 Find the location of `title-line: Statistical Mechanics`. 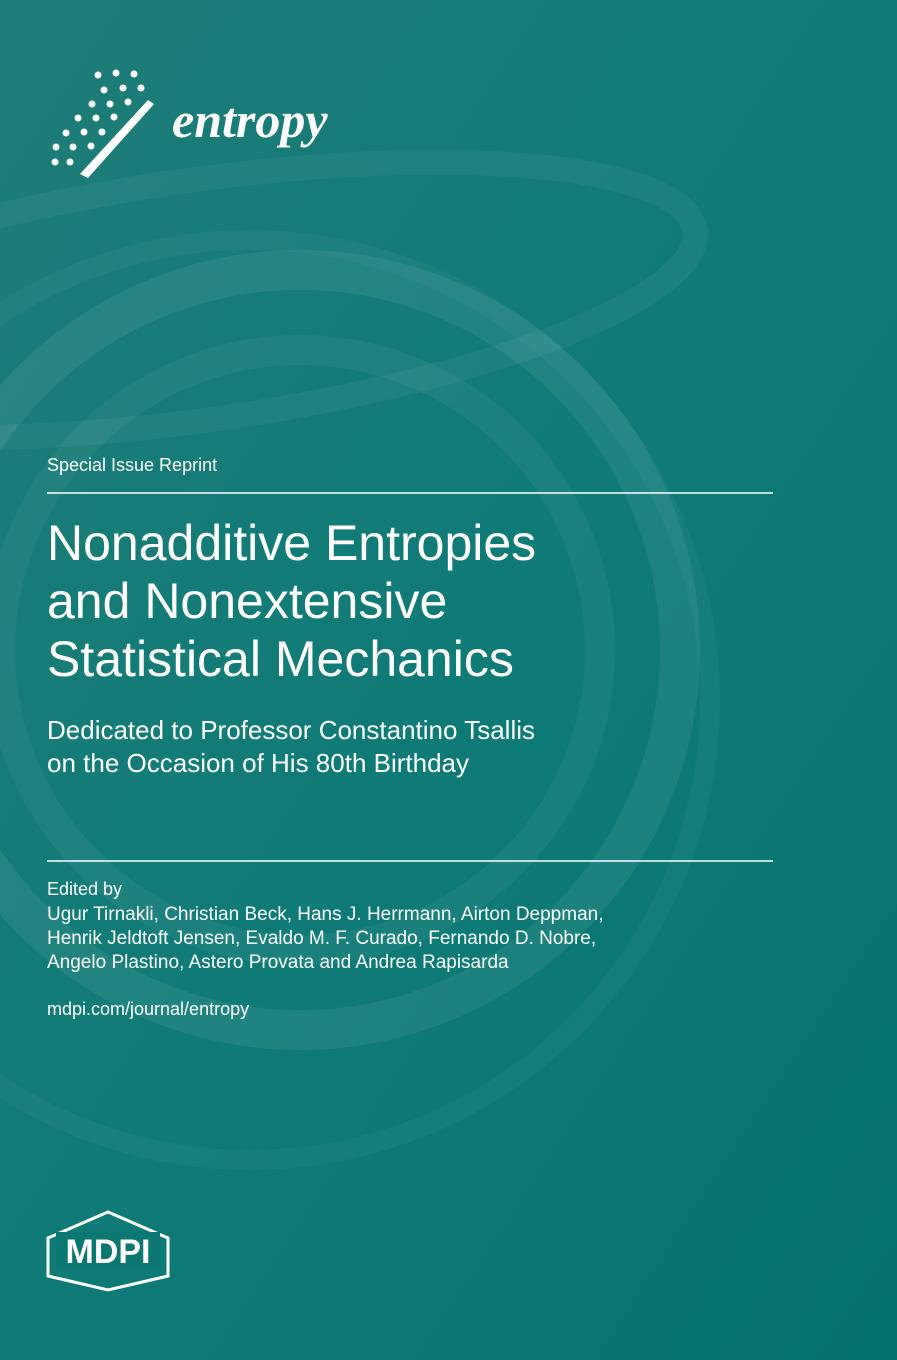

title-line: Statistical Mechanics is located at coordinates (280, 659).